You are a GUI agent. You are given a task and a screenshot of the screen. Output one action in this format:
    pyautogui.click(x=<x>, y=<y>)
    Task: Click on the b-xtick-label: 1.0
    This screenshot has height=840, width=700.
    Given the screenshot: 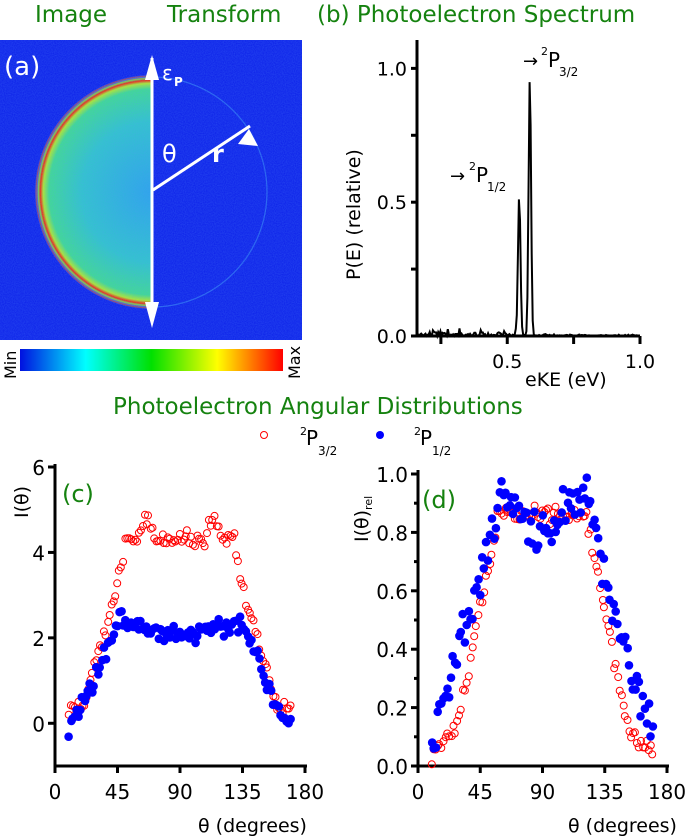 What is the action you would take?
    pyautogui.click(x=640, y=362)
    